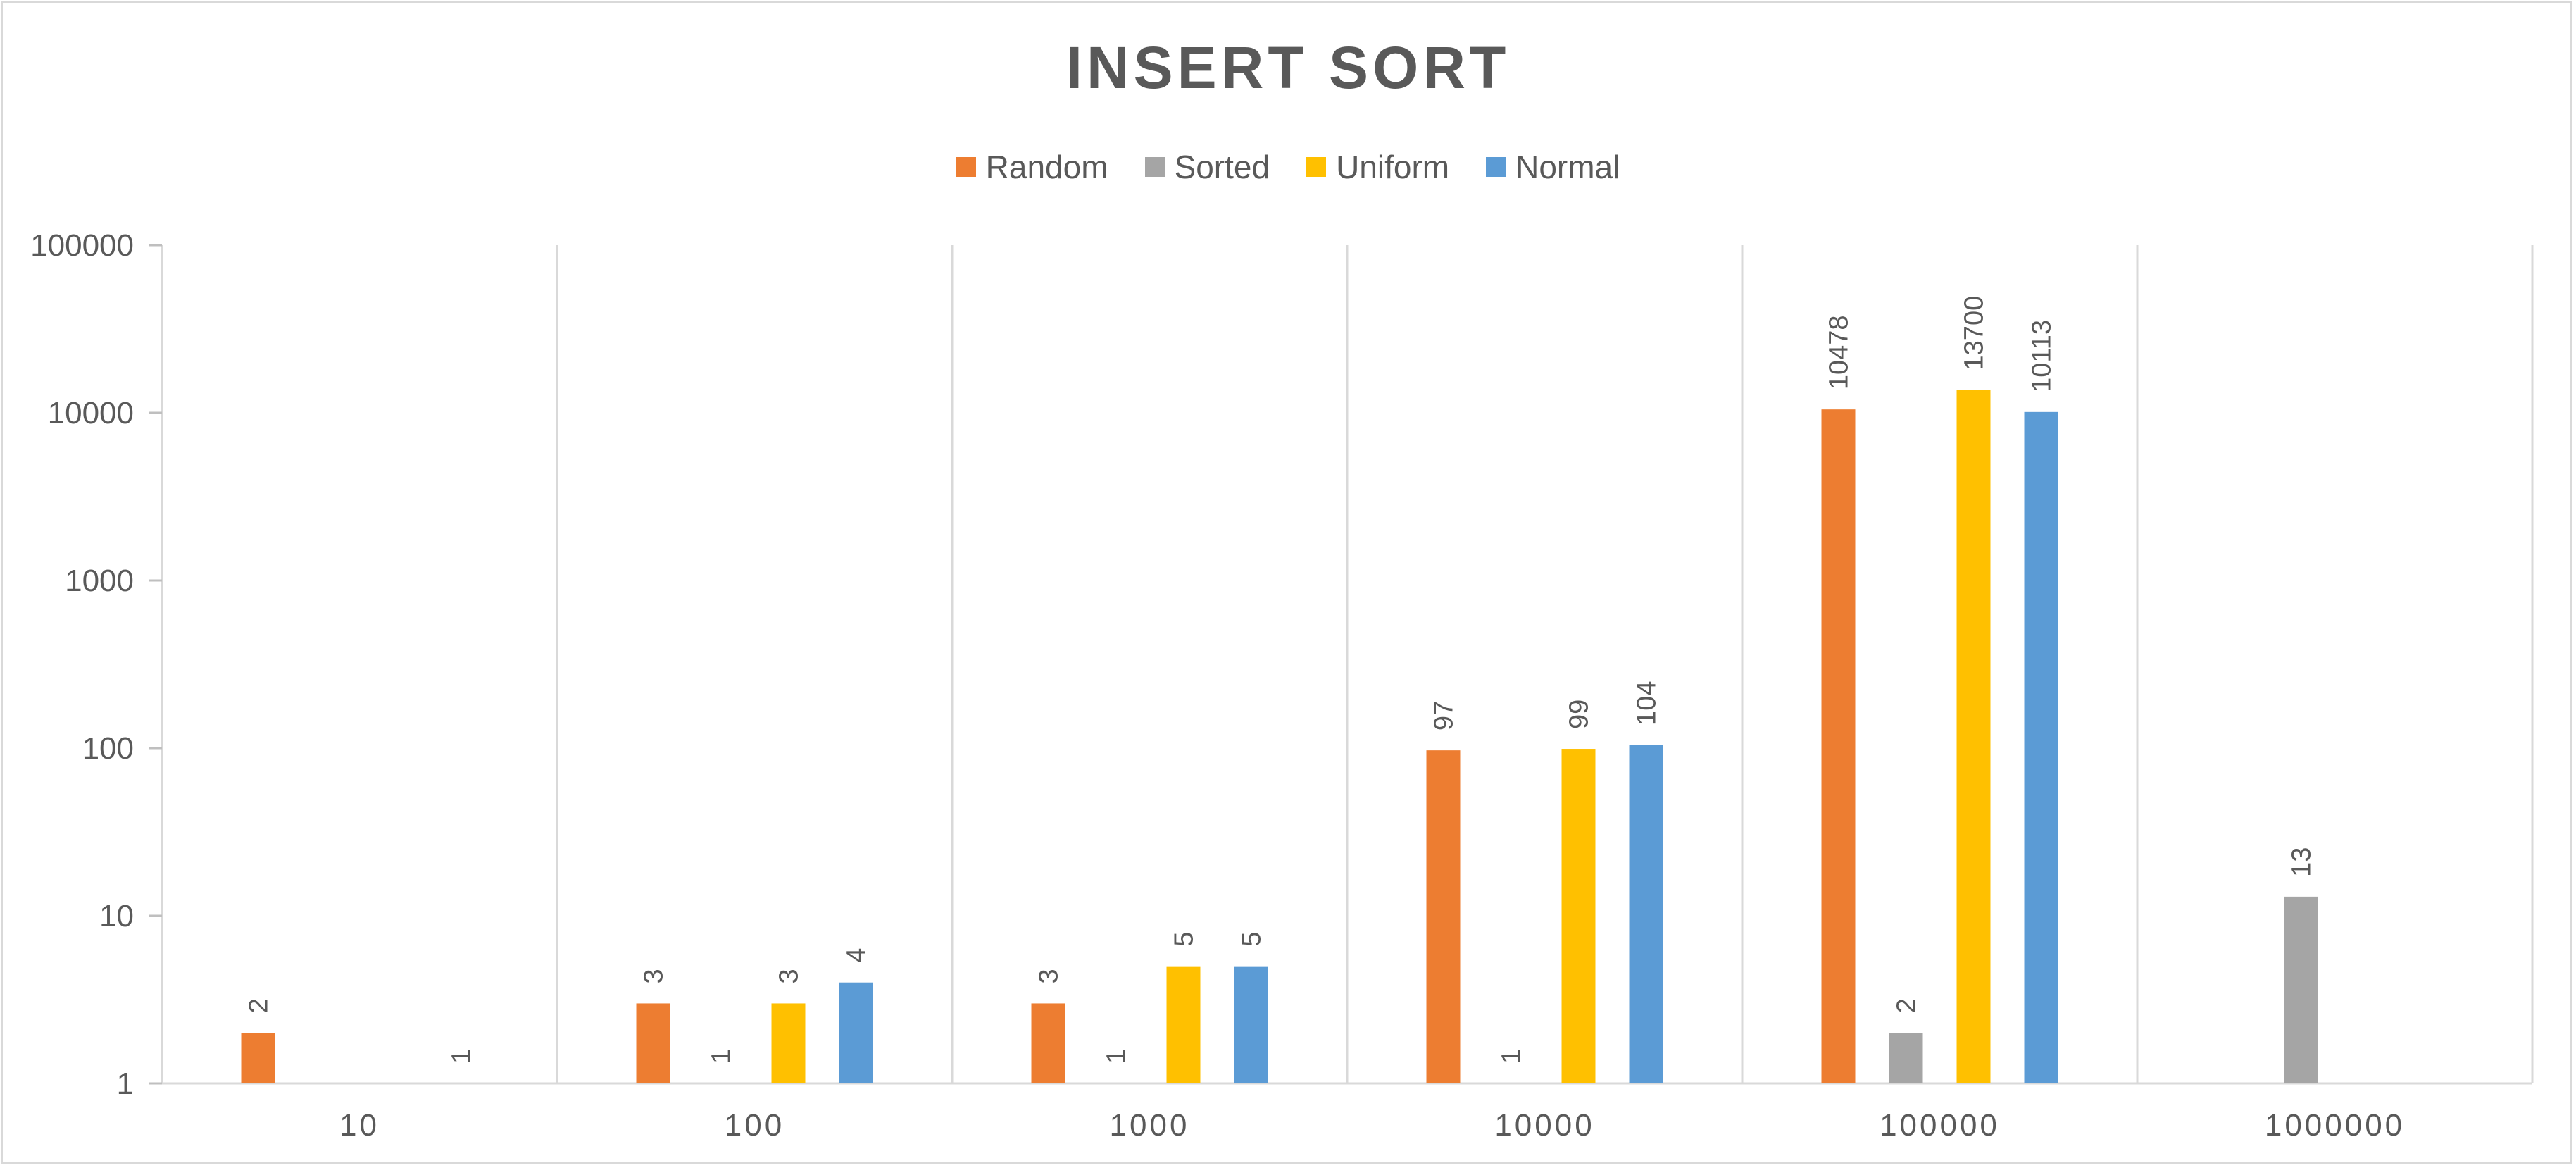 This screenshot has height=1168, width=2576. Describe the element at coordinates (1316, 167) in the screenshot. I see `legend-swatch-uniform` at that location.